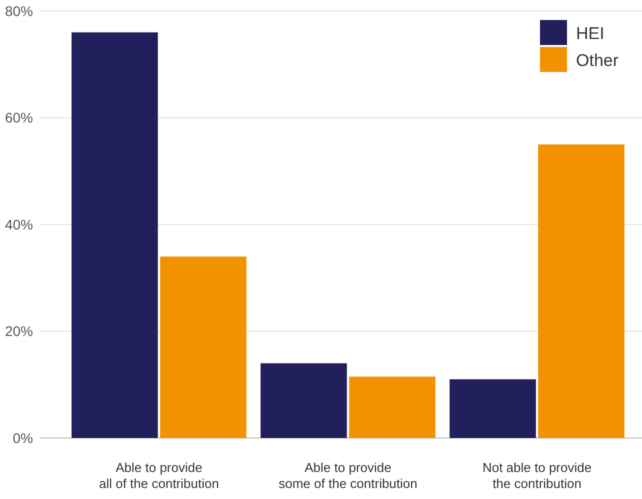 This screenshot has height=499, width=642. Describe the element at coordinates (597, 60) in the screenshot. I see `legend-label: Other` at that location.